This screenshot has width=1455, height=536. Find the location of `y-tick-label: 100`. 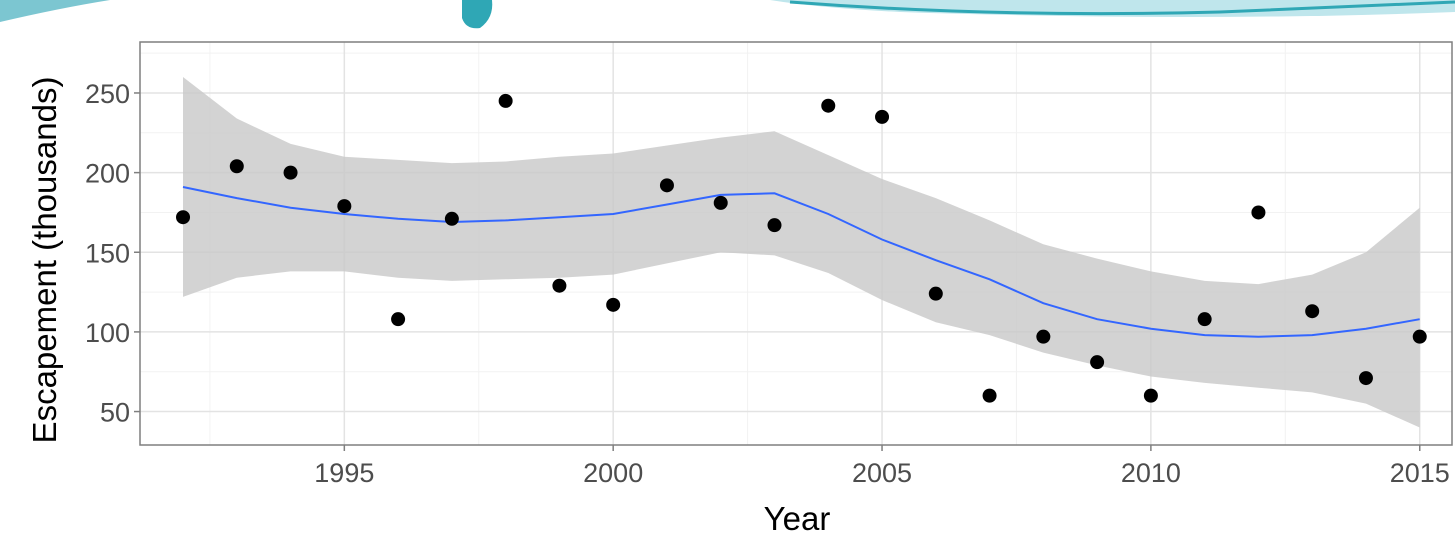

y-tick-label: 100 is located at coordinates (107, 333).